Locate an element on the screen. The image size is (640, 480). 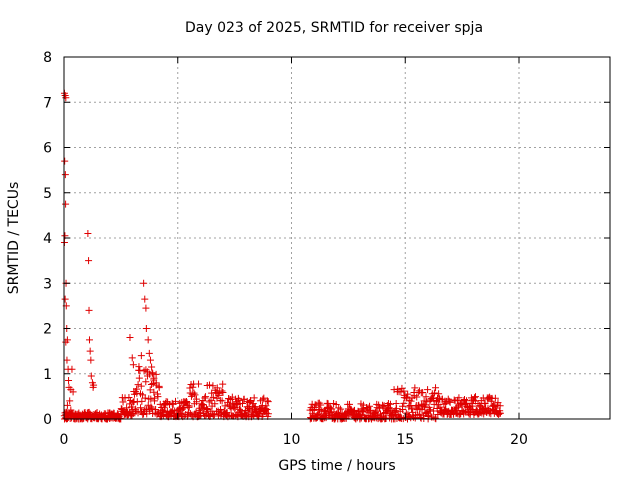
y-tick-label: 1 is located at coordinates (47, 375).